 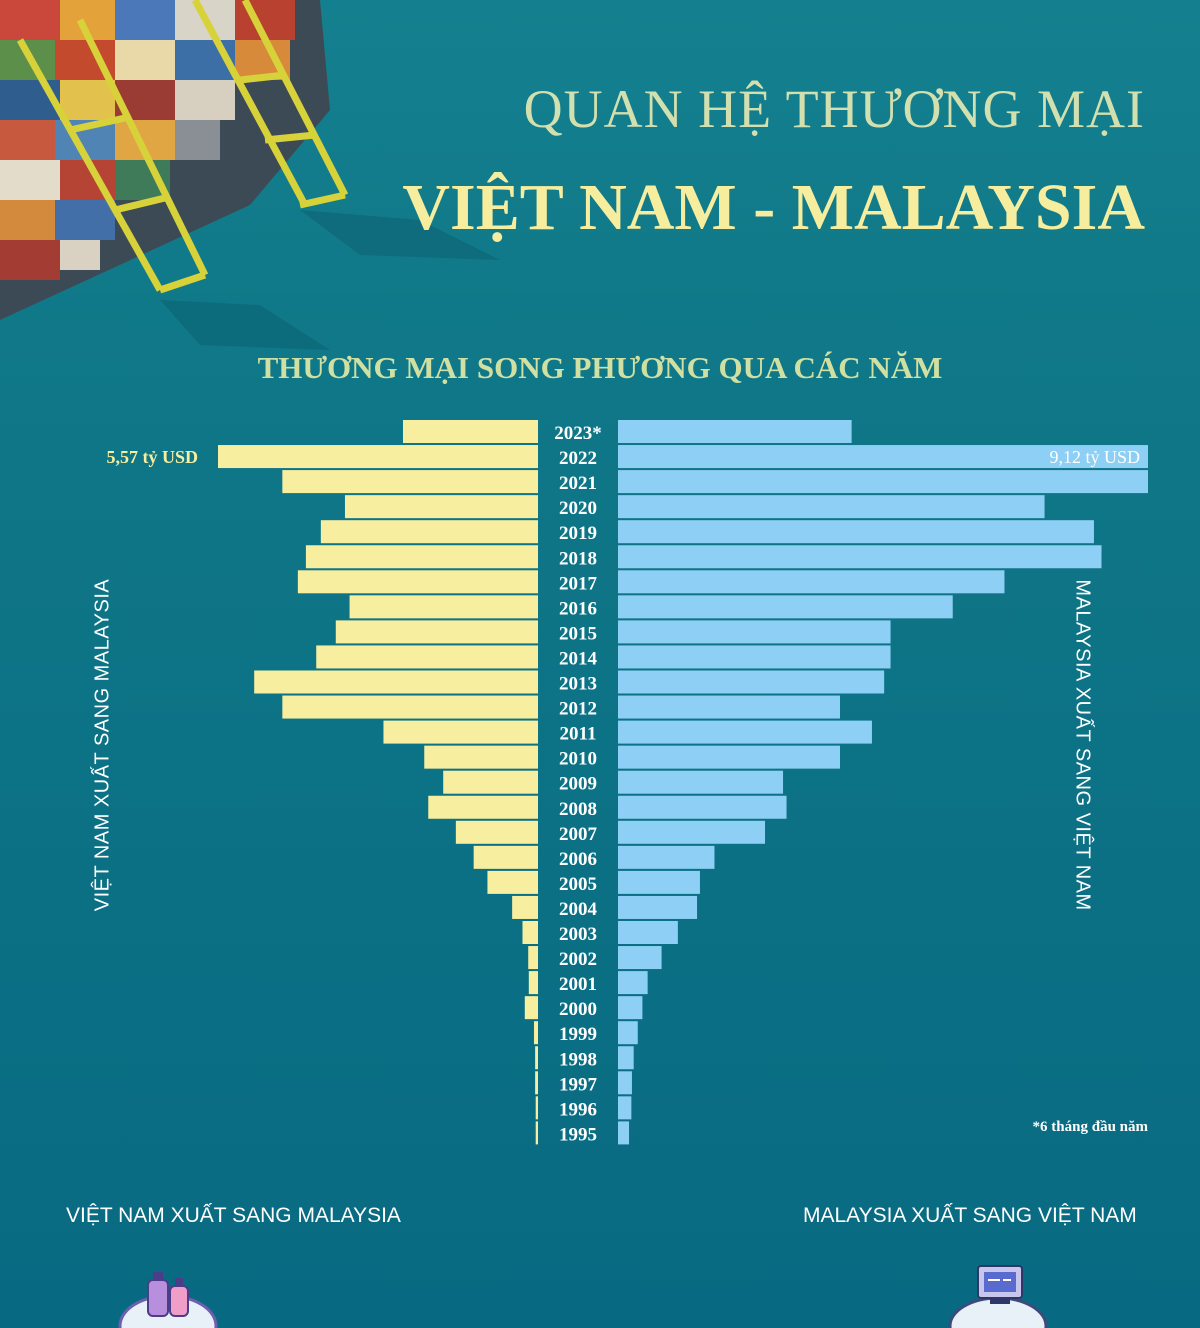 What do you see at coordinates (701, 782) in the screenshot?
I see `bar-malaysia-2009` at bounding box center [701, 782].